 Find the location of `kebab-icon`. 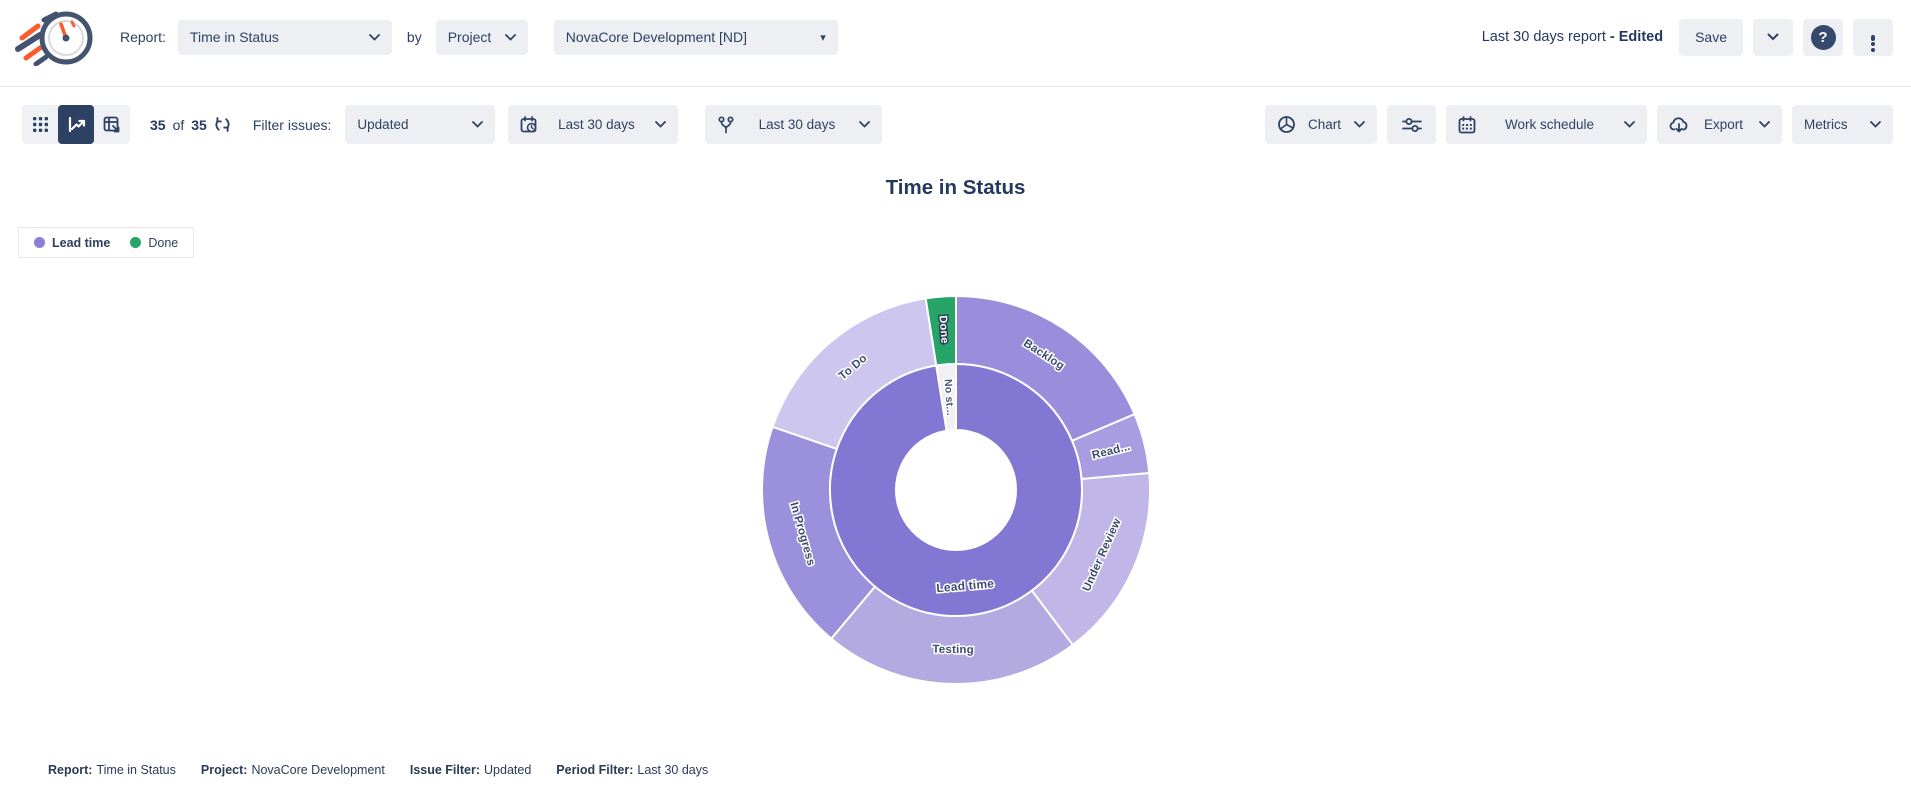

kebab-icon is located at coordinates (1873, 43).